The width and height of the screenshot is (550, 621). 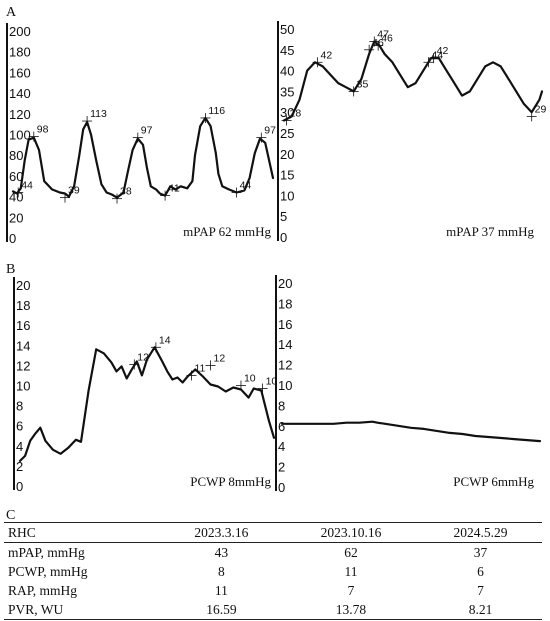 I want to click on table-row: PVR, WU 16.59 13.78 8.21, so click(x=273, y=610).